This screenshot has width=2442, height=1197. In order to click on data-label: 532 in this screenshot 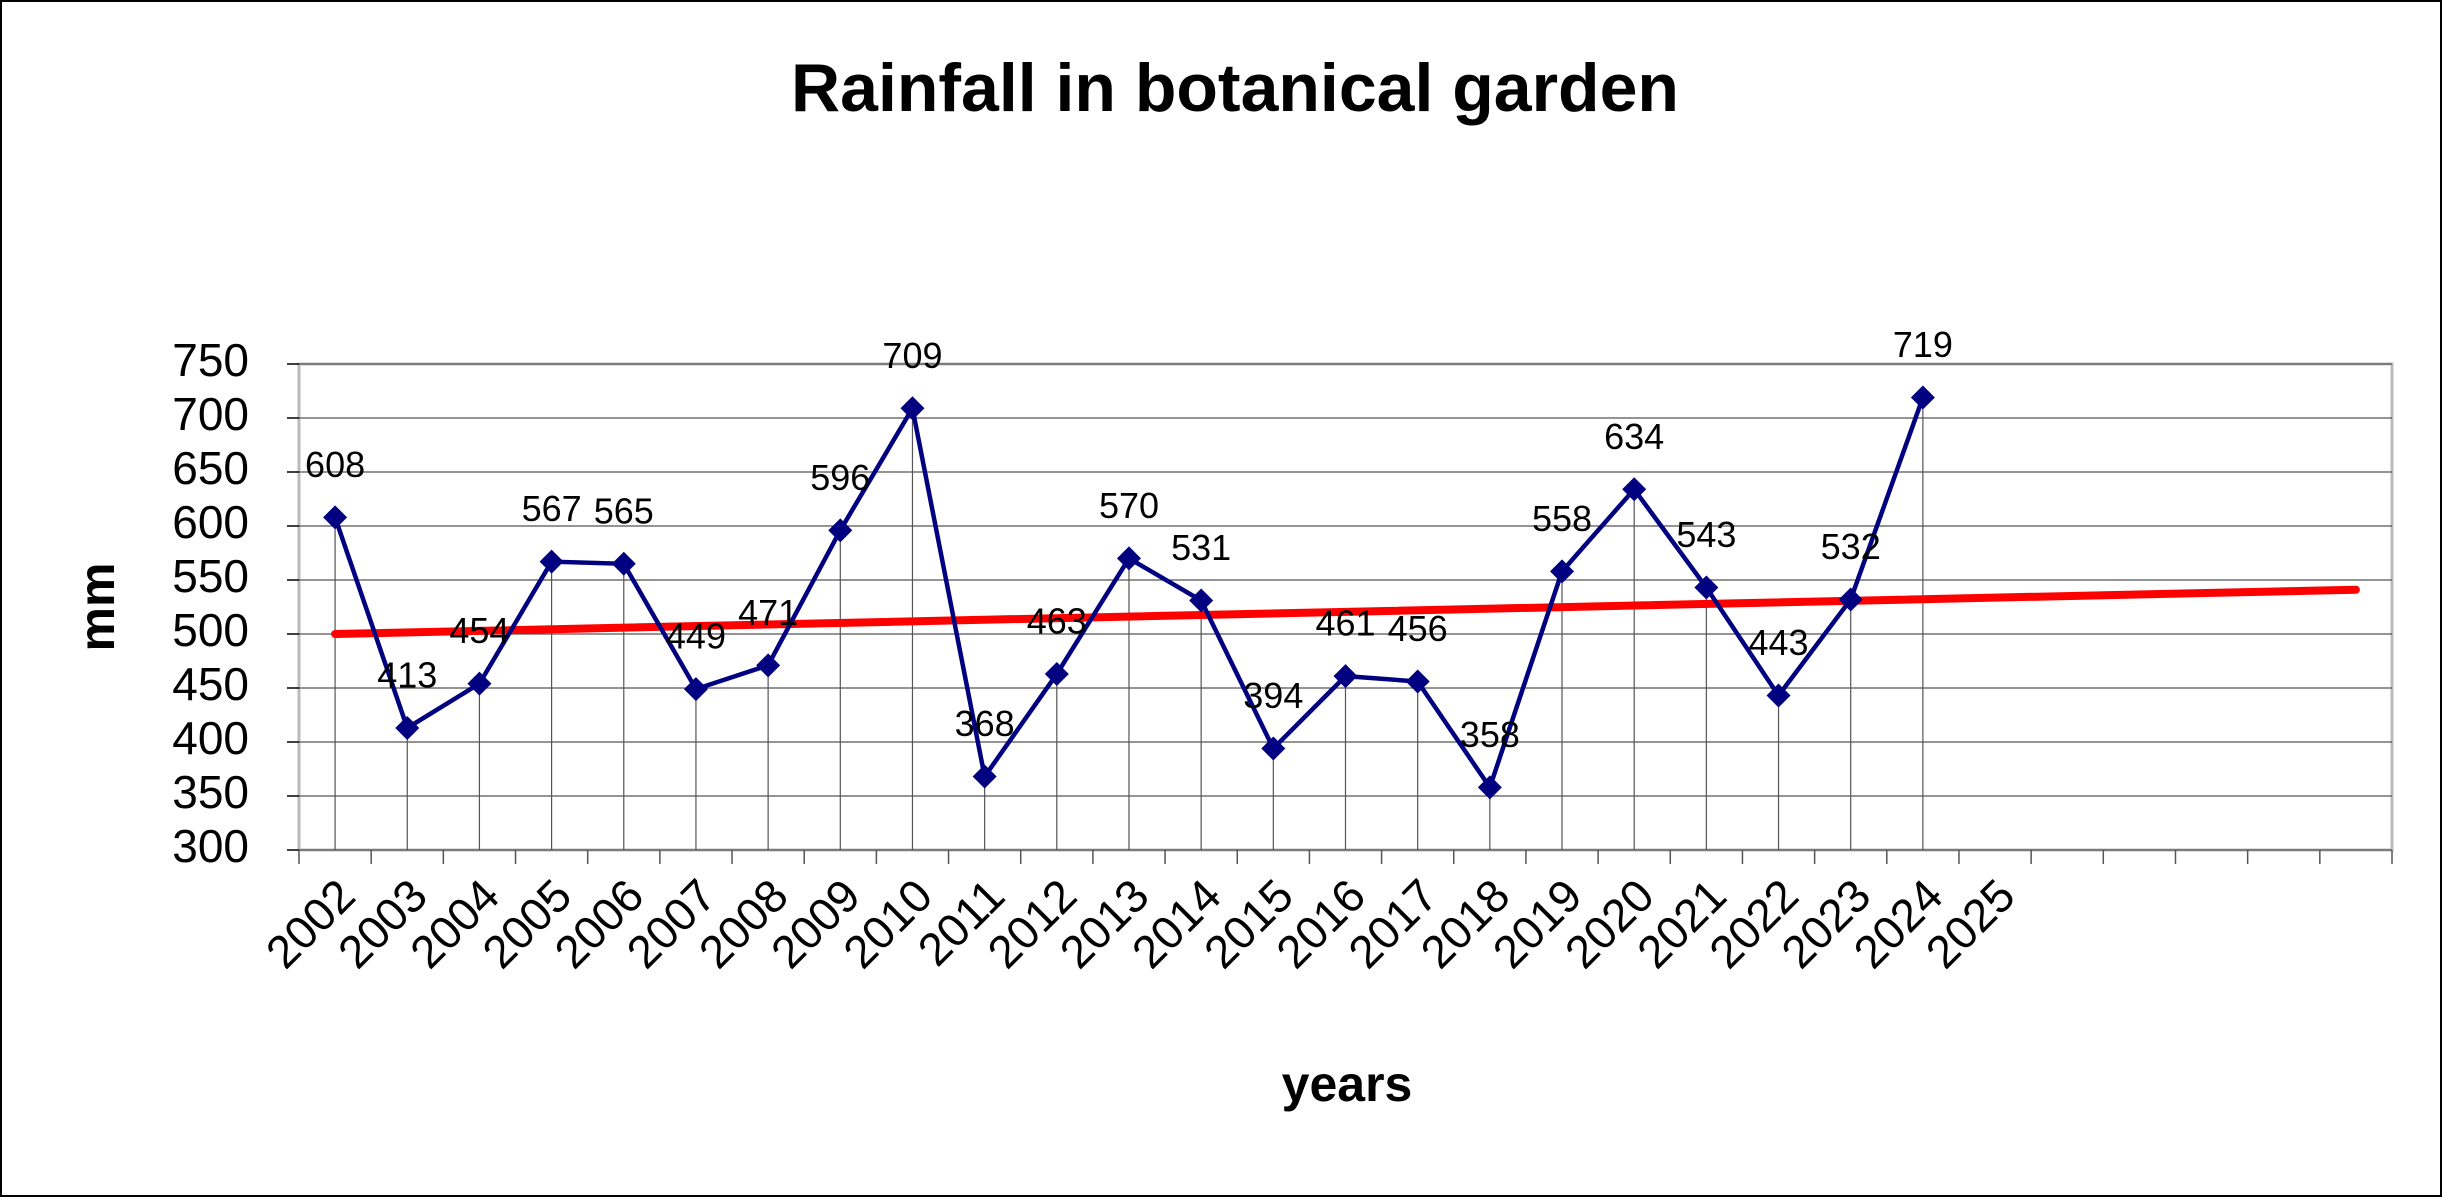, I will do `click(1851, 546)`.